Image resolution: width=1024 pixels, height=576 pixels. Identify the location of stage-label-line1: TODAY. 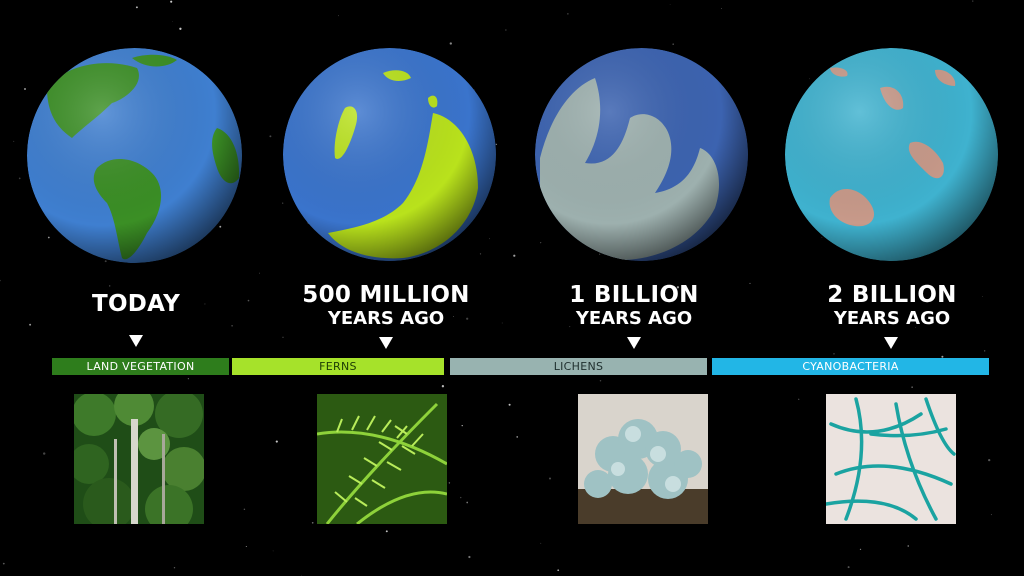
(136, 304).